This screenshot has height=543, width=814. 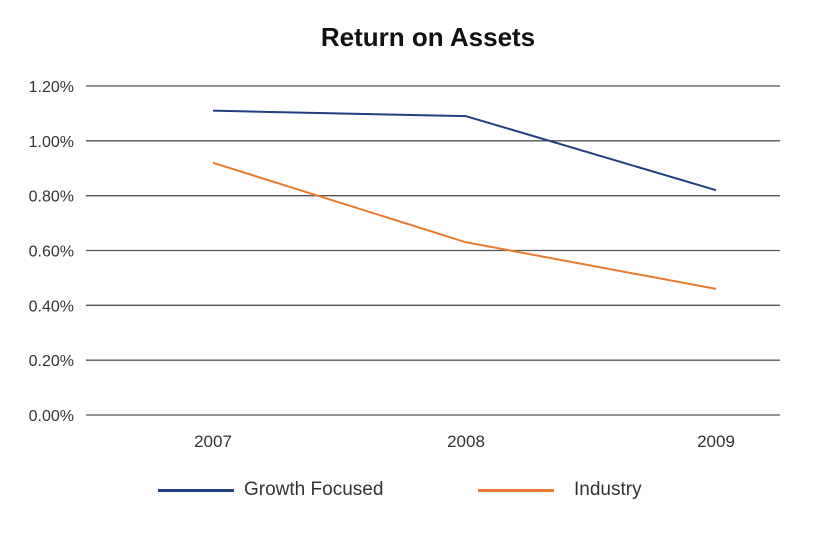 What do you see at coordinates (464, 150) in the screenshot?
I see `series-line-growth-focused` at bounding box center [464, 150].